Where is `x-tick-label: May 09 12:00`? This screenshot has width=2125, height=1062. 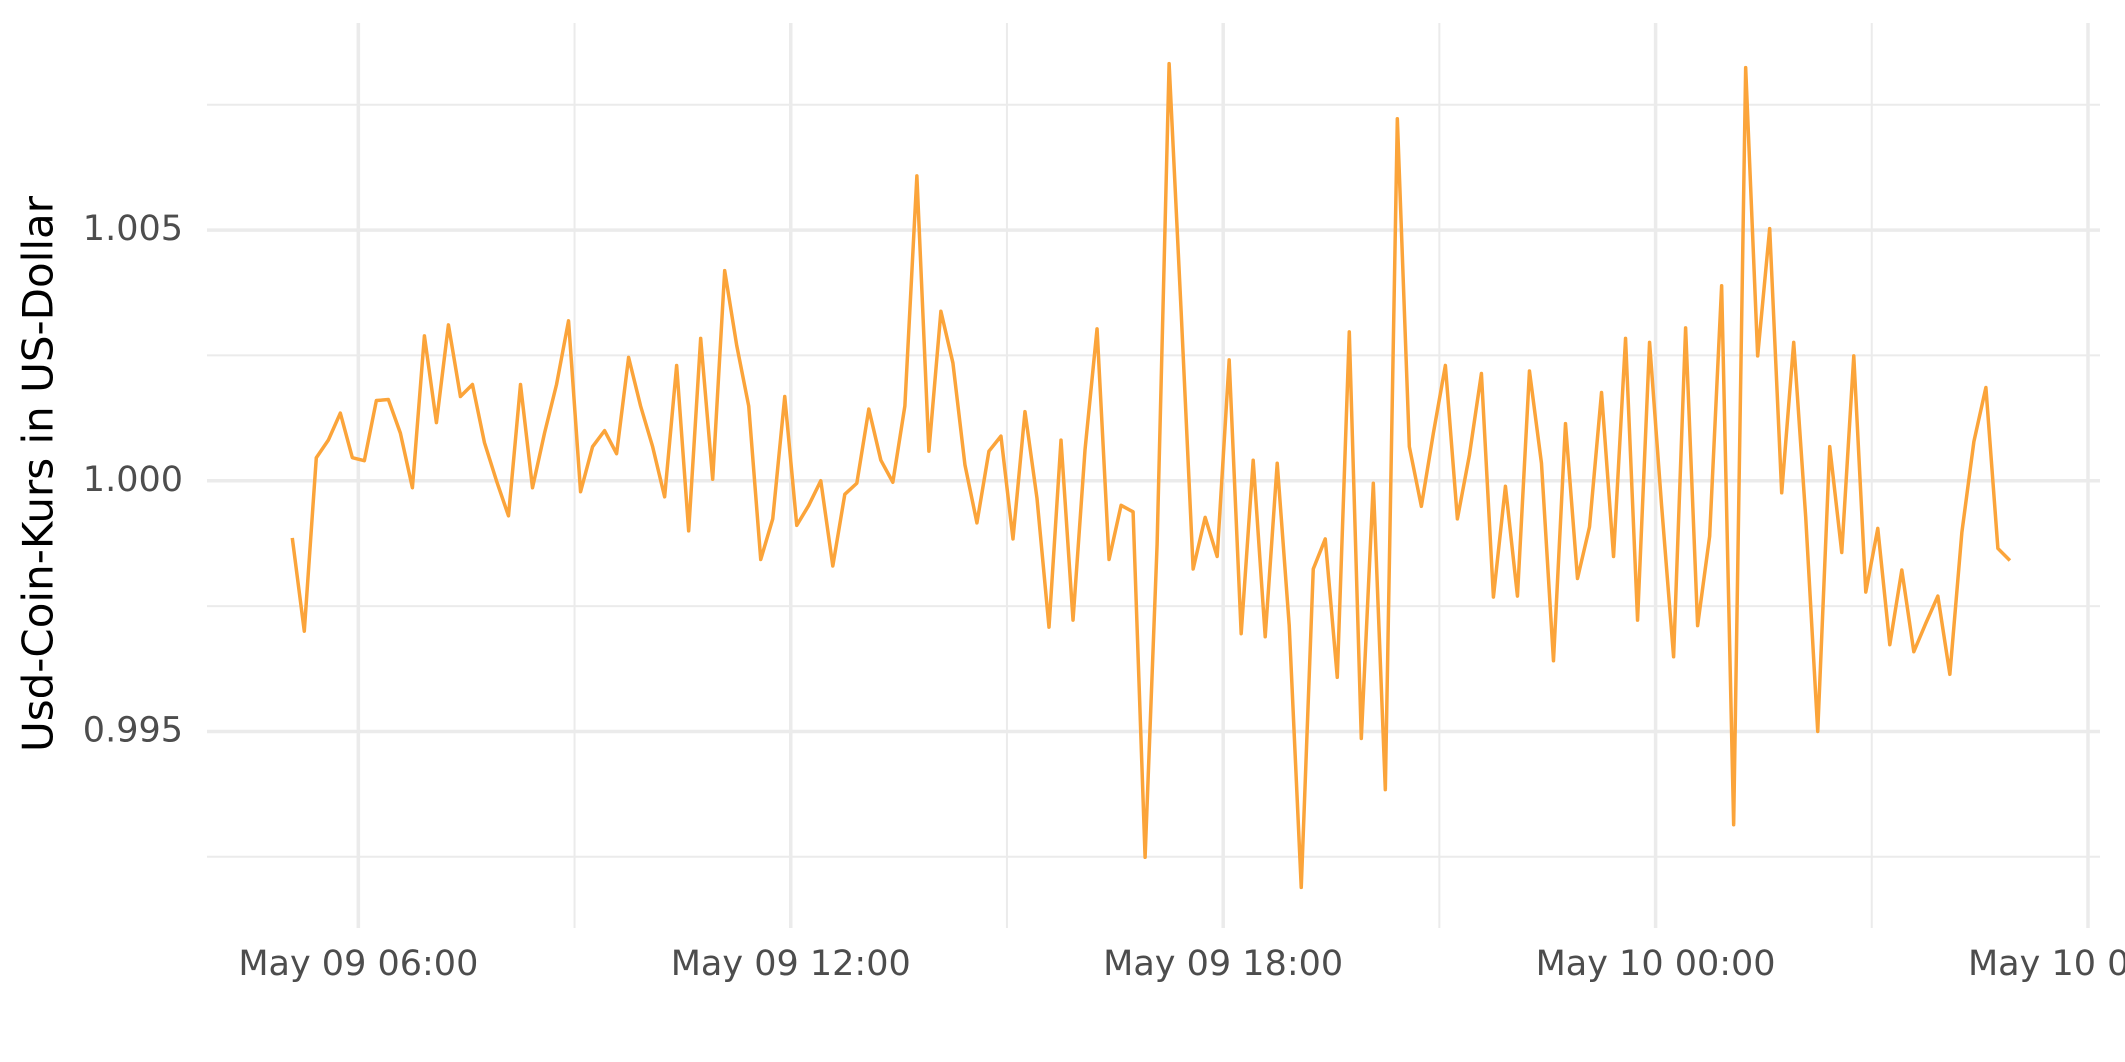
x-tick-label: May 09 12:00 is located at coordinates (791, 964).